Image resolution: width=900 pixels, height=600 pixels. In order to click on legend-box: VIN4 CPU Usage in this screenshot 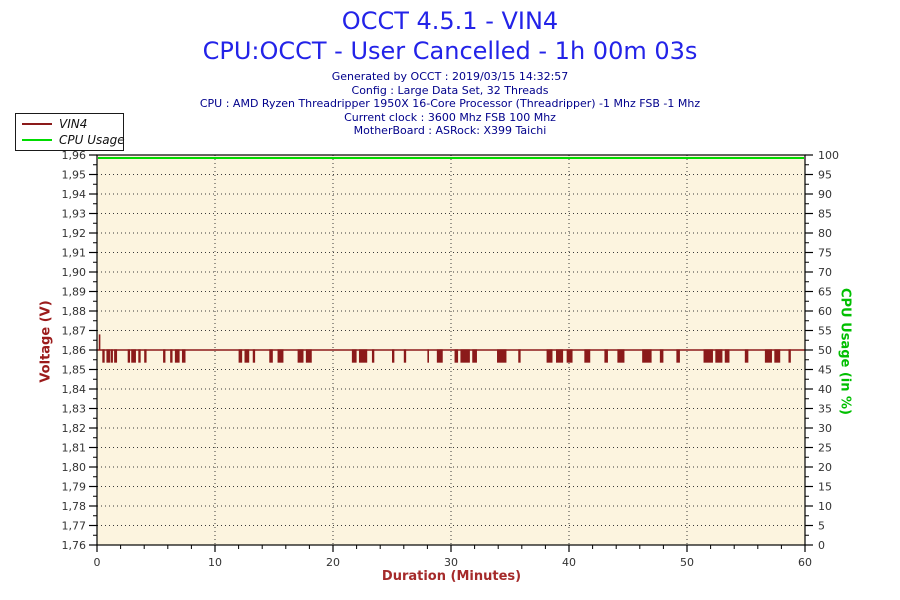, I will do `click(70, 132)`.